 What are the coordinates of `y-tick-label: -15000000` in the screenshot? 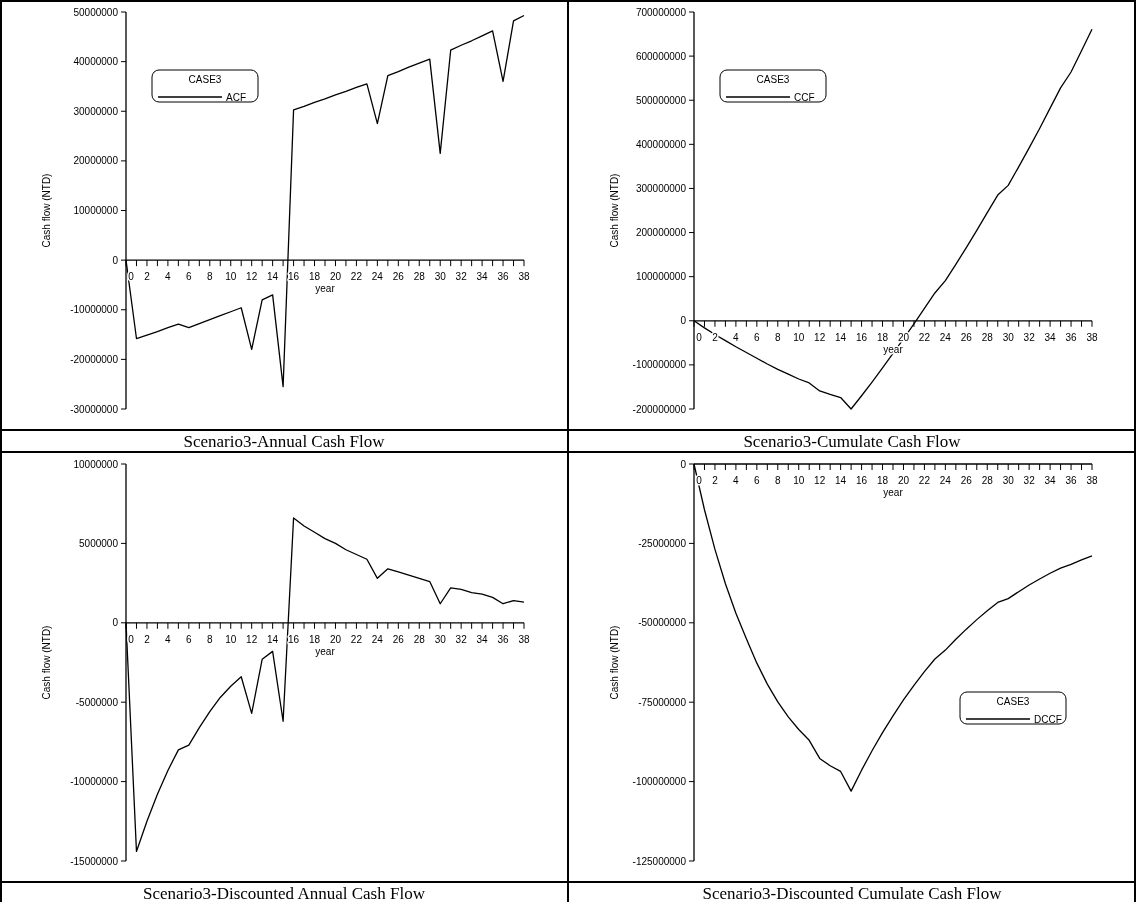 It's located at (94, 861).